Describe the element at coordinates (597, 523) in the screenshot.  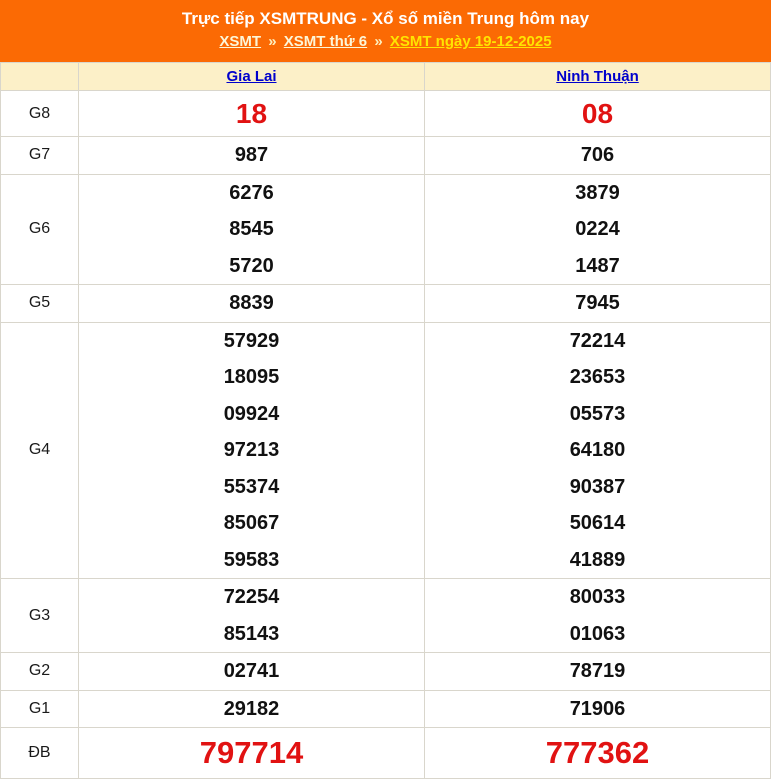
I see `prize-number: 50614` at that location.